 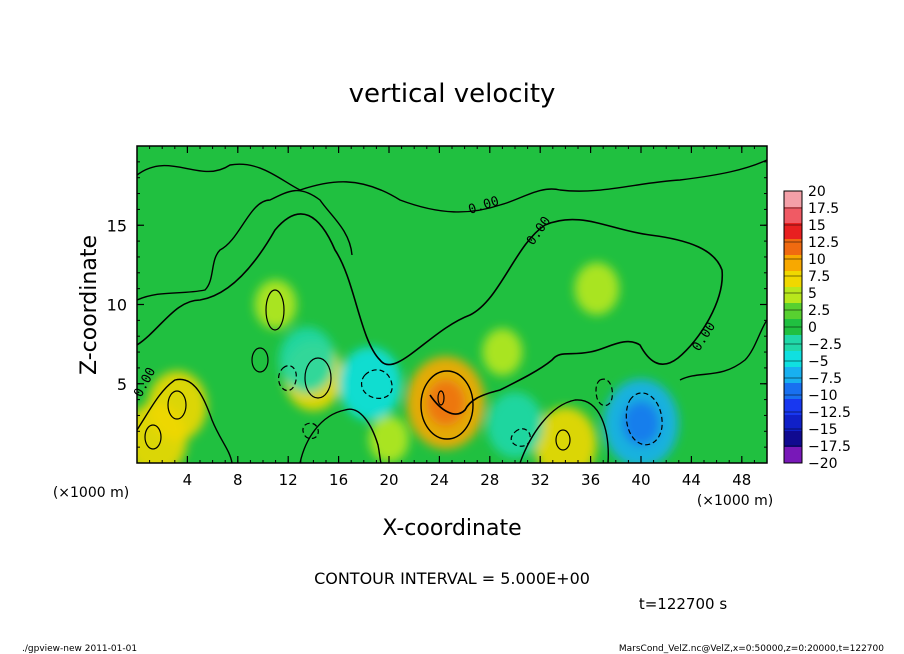 I want to click on colorbar-label: 15, so click(x=817, y=226).